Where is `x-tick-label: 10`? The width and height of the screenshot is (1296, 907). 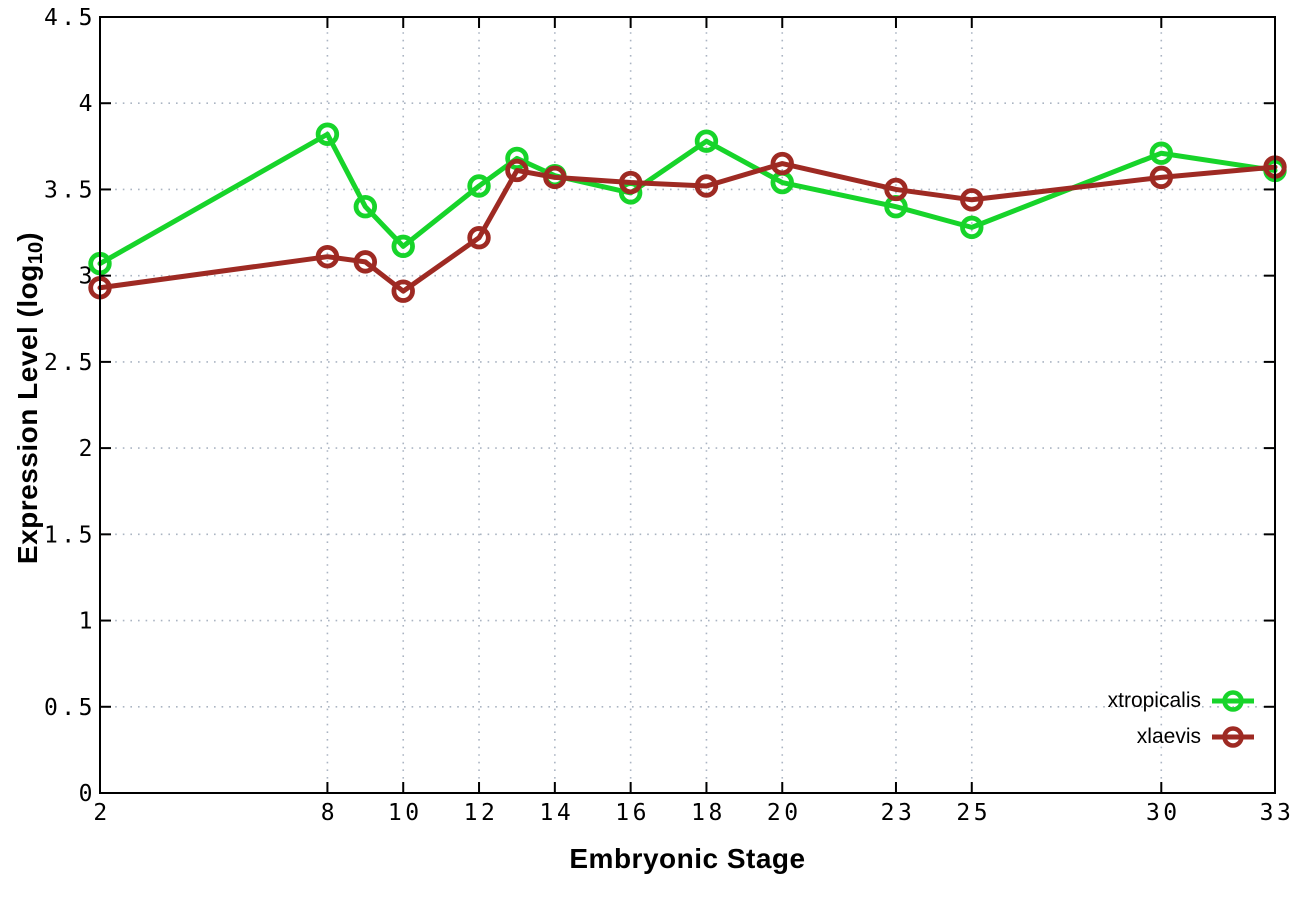
x-tick-label: 10 is located at coordinates (405, 813).